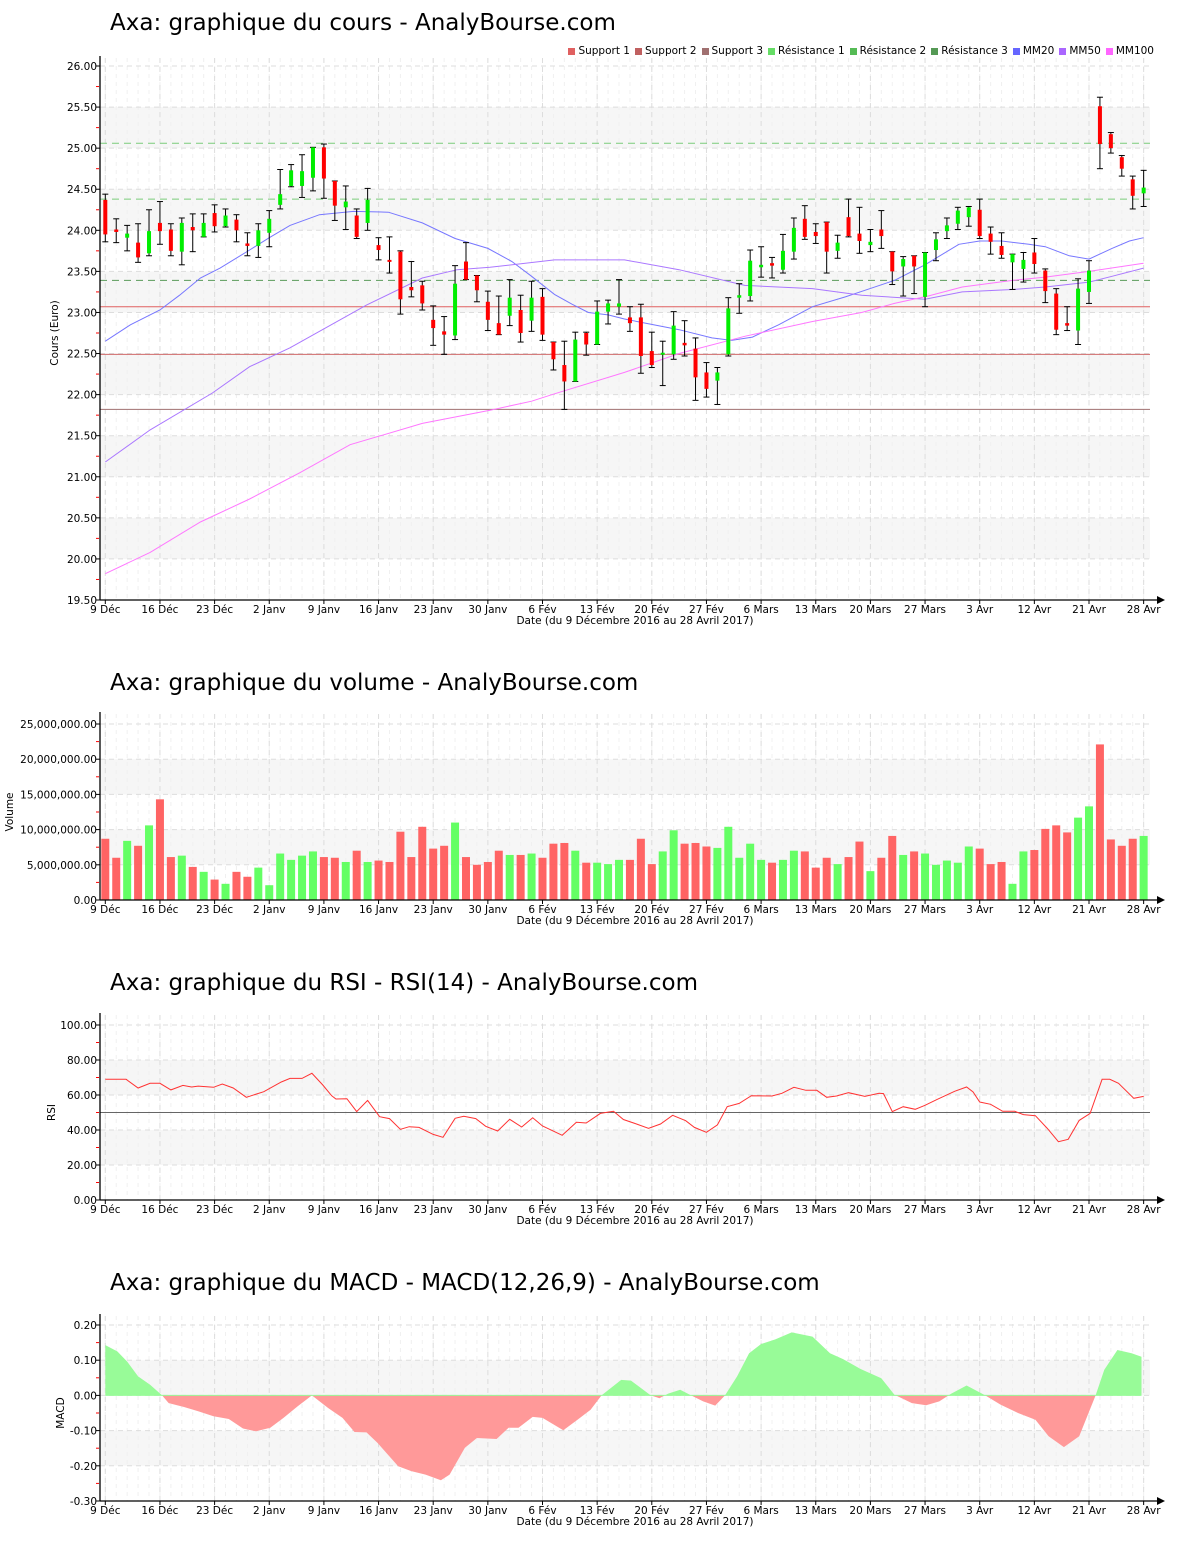 Image resolution: width=1200 pixels, height=1550 pixels. What do you see at coordinates (52, 1112) in the screenshot?
I see `y-axis-title: RSI` at bounding box center [52, 1112].